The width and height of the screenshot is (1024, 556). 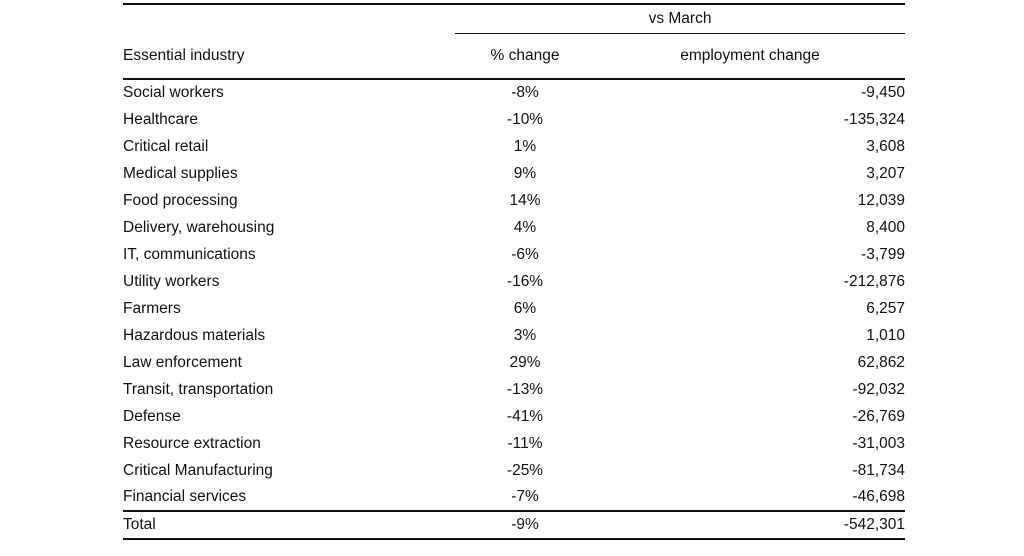 I want to click on cell-employment-change: -31,003, so click(x=878, y=443).